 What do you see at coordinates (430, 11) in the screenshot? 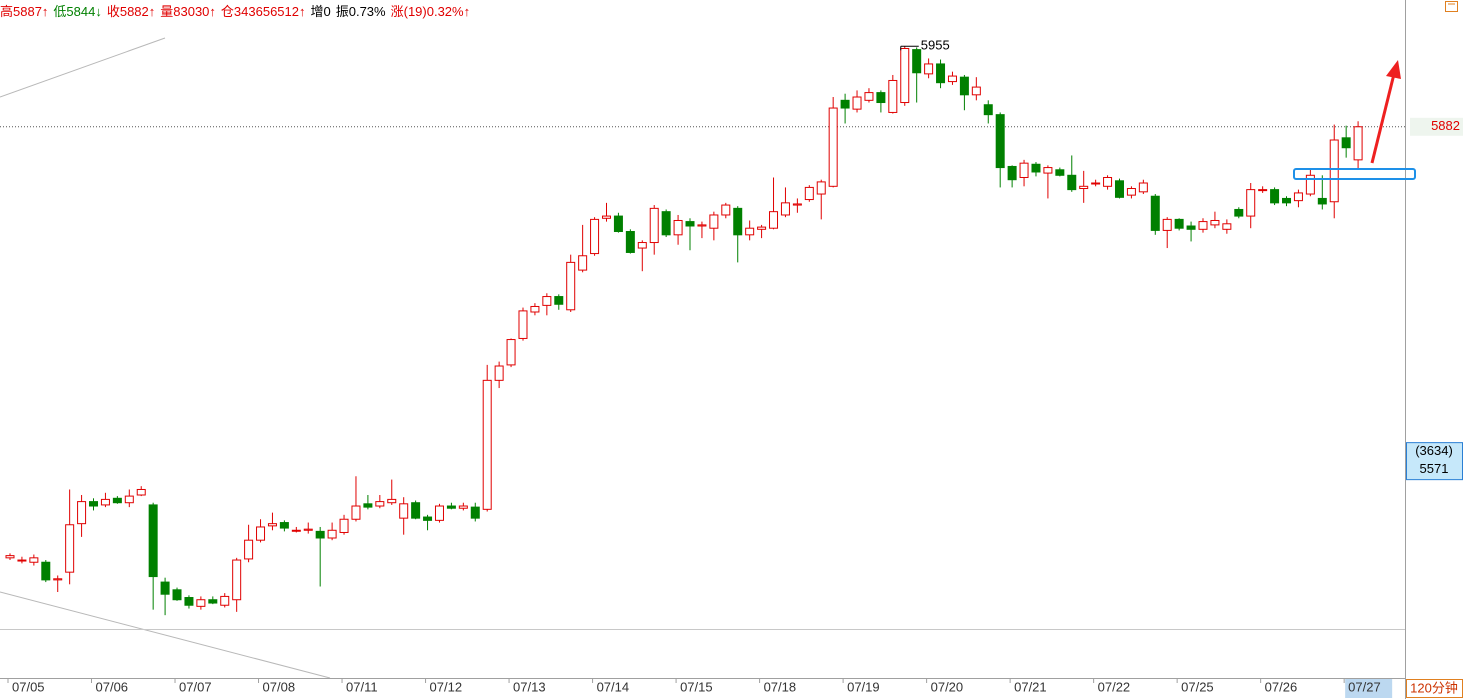
I see `header-item: 涨(19)0.32%↑` at bounding box center [430, 11].